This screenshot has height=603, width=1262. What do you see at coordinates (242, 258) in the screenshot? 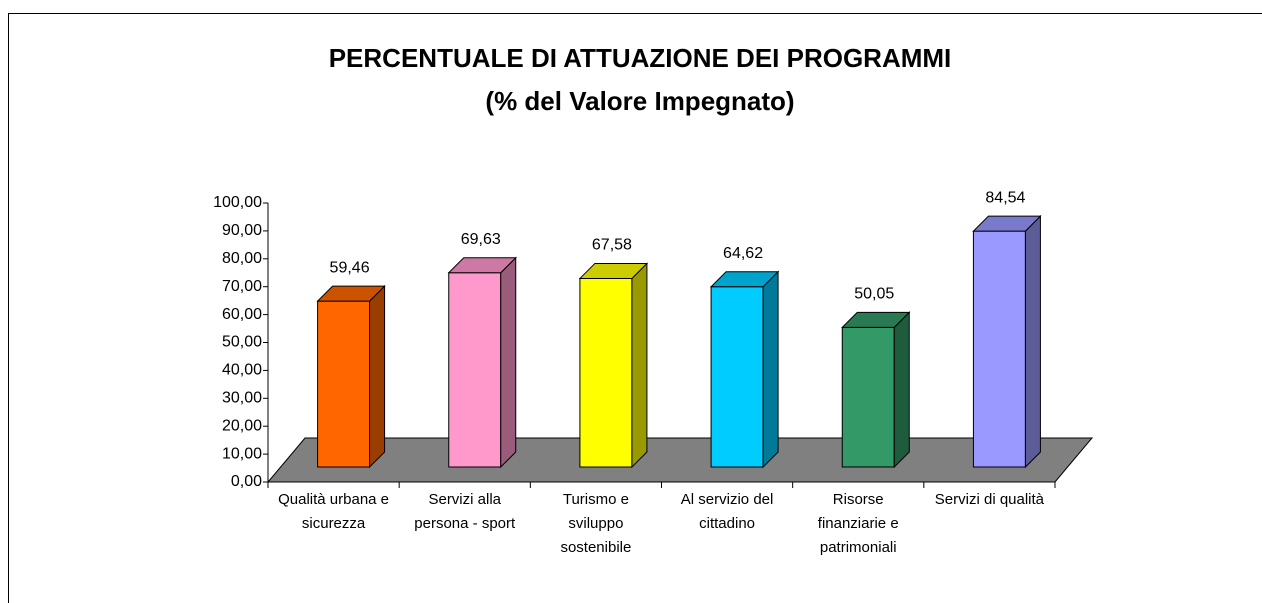
I see `y-tick-label: 80,00` at bounding box center [242, 258].